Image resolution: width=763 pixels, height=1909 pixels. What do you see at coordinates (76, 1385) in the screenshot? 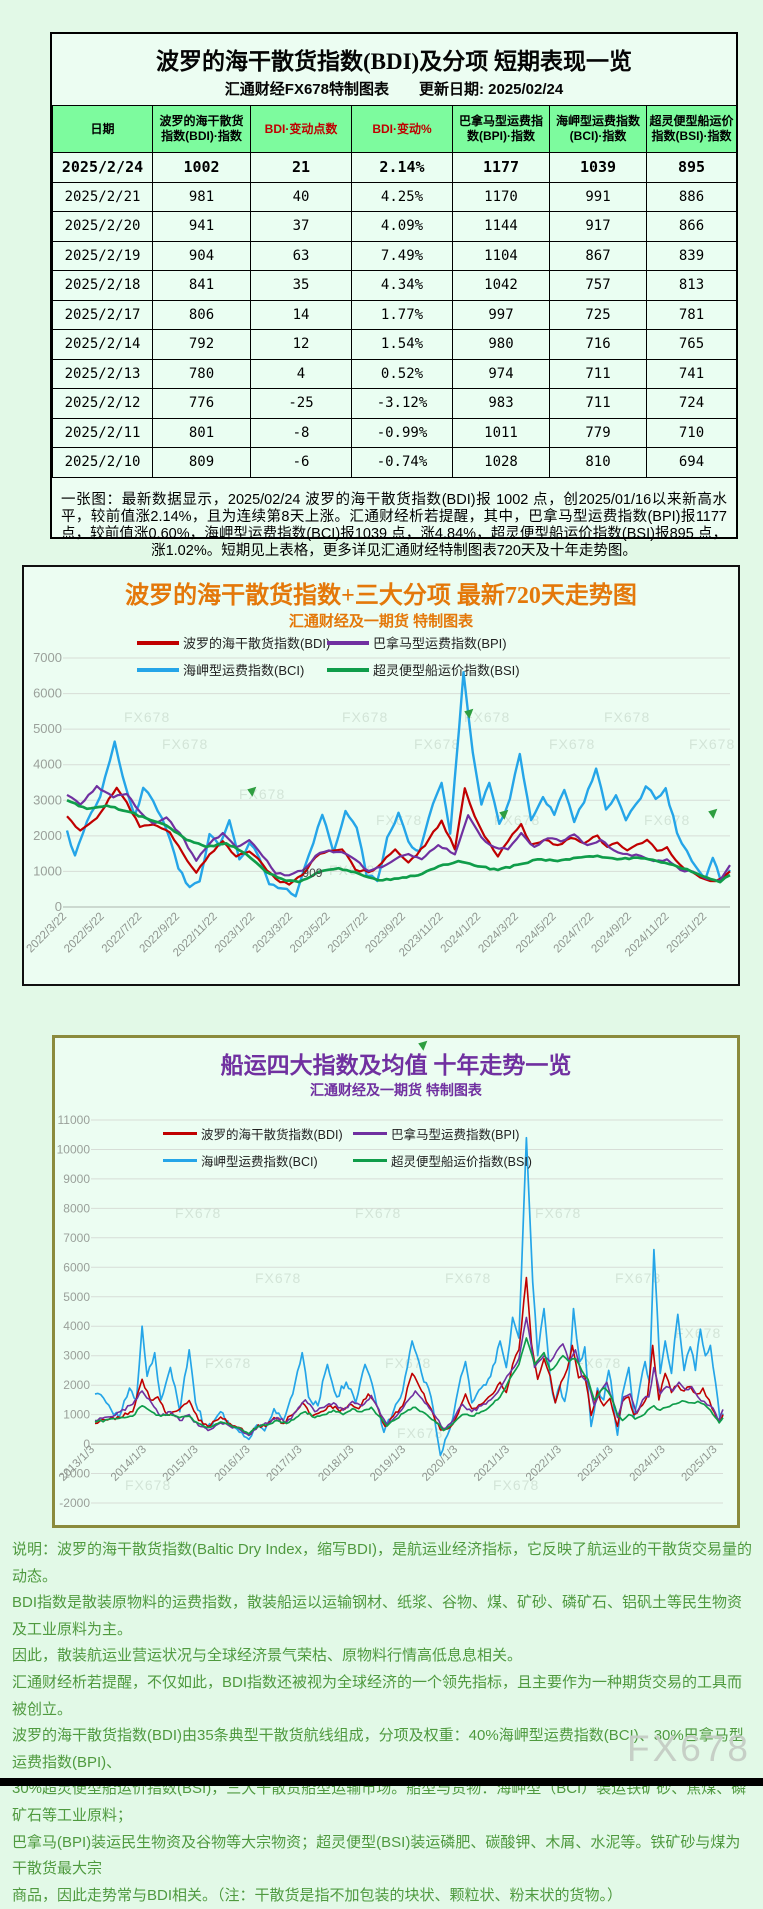
I see `y-axis-label: 2000` at bounding box center [76, 1385].